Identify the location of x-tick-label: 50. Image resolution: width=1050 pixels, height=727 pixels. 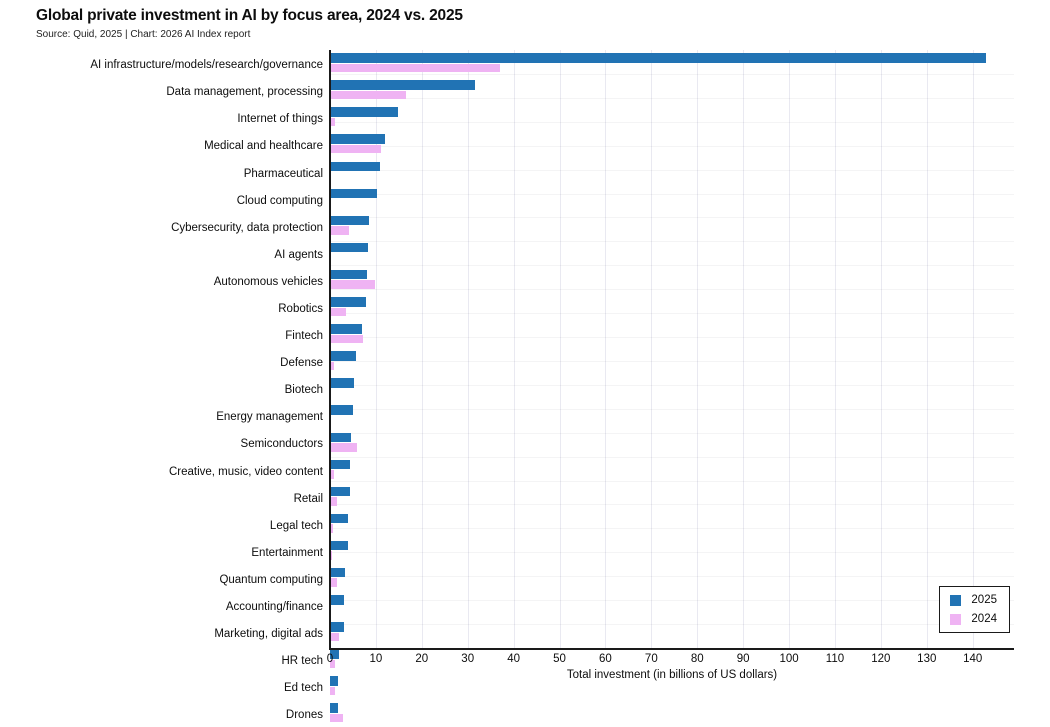
(559, 659).